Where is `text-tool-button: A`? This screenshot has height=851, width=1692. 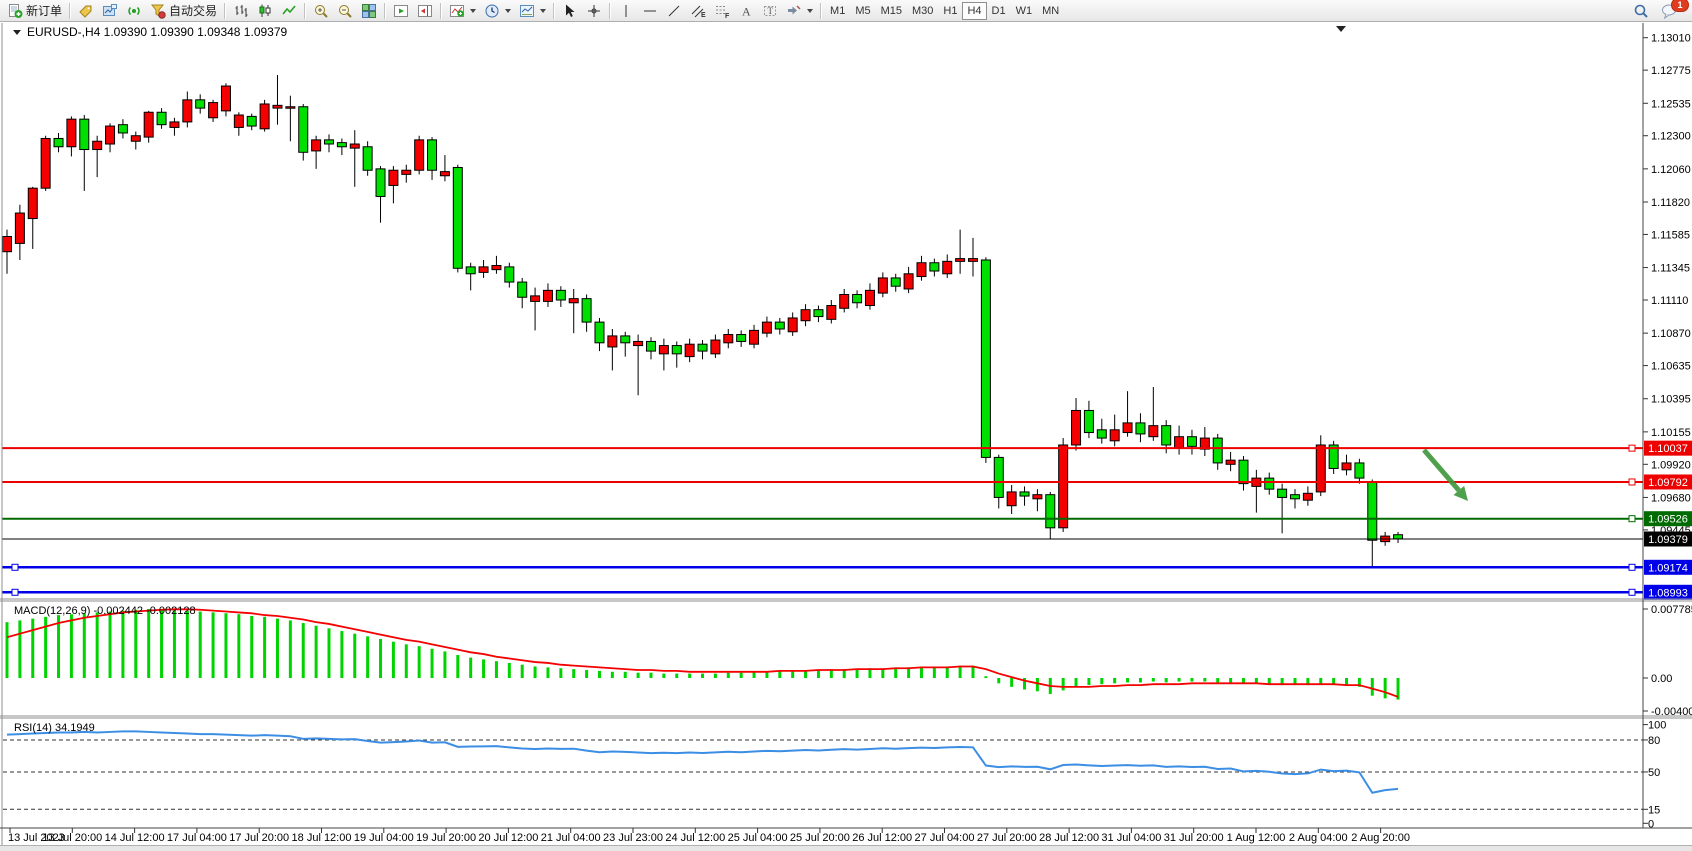
text-tool-button: A is located at coordinates (746, 11).